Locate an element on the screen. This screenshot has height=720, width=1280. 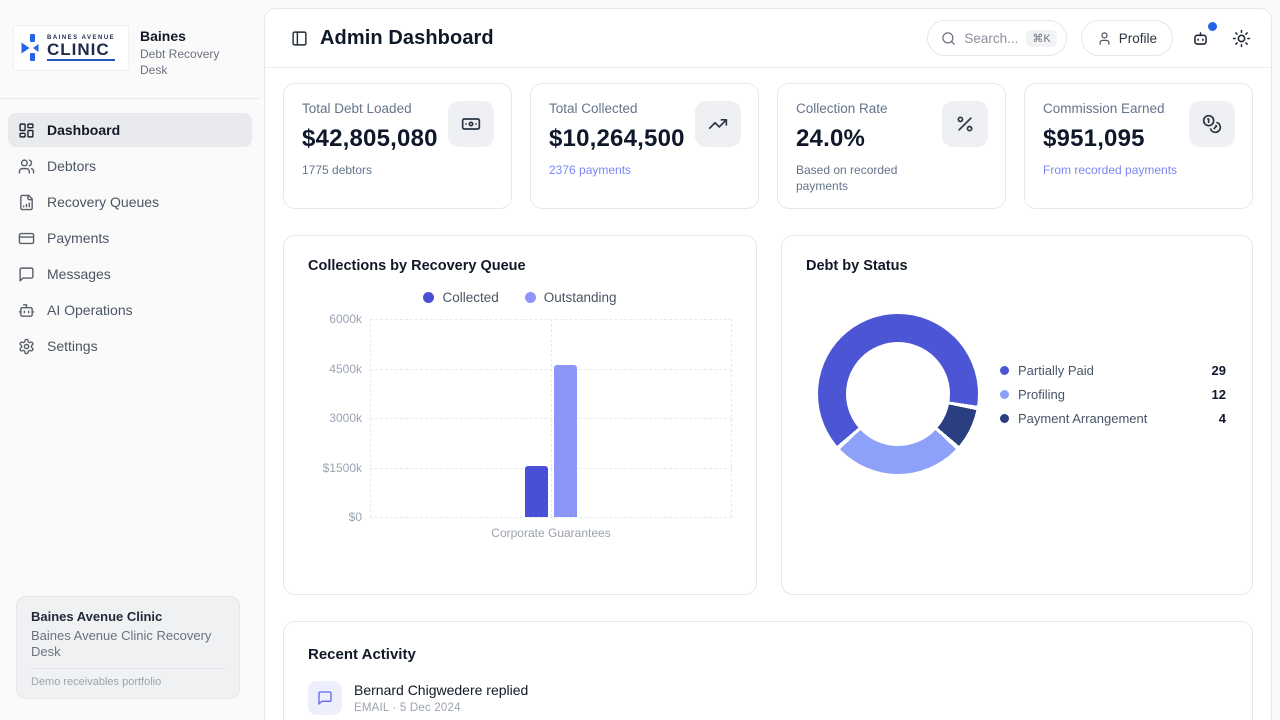
y-tick: 4500k is located at coordinates (345, 368).